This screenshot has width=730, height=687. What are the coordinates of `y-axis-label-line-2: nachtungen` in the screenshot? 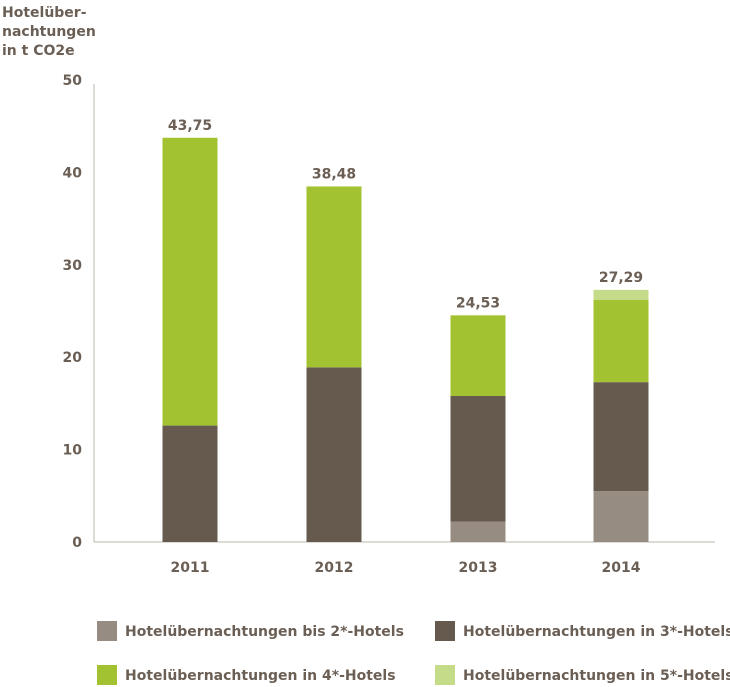 It's located at (49, 32).